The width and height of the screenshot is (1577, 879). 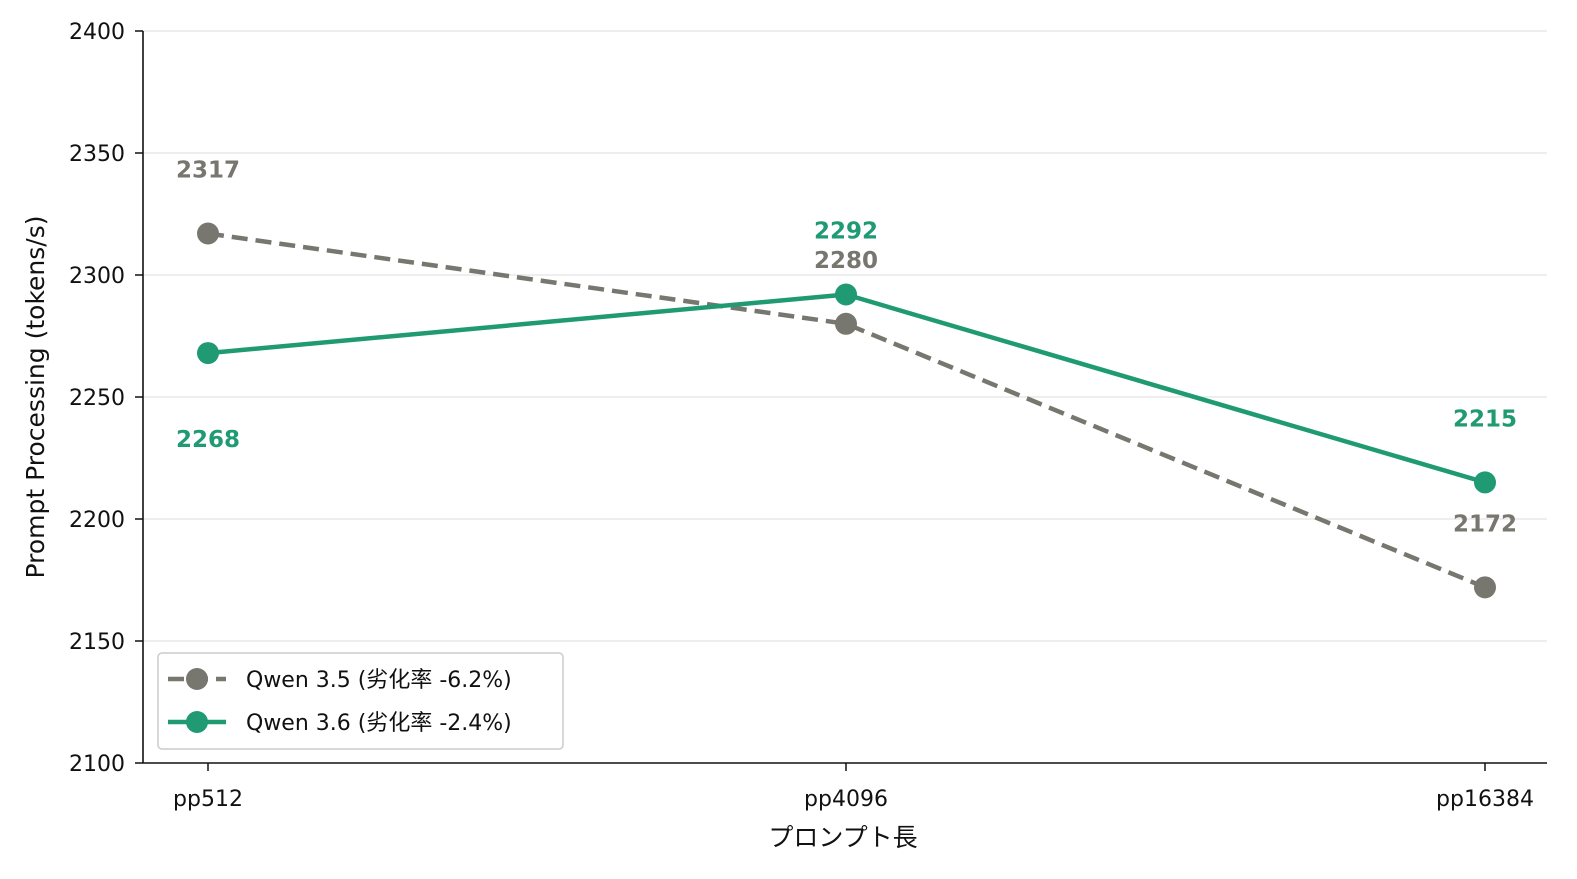 I want to click on legend: Qwen 3.5 (劣化率 -6.2%) Qwen 3.6 (劣化率 -2.4%), so click(x=360, y=701).